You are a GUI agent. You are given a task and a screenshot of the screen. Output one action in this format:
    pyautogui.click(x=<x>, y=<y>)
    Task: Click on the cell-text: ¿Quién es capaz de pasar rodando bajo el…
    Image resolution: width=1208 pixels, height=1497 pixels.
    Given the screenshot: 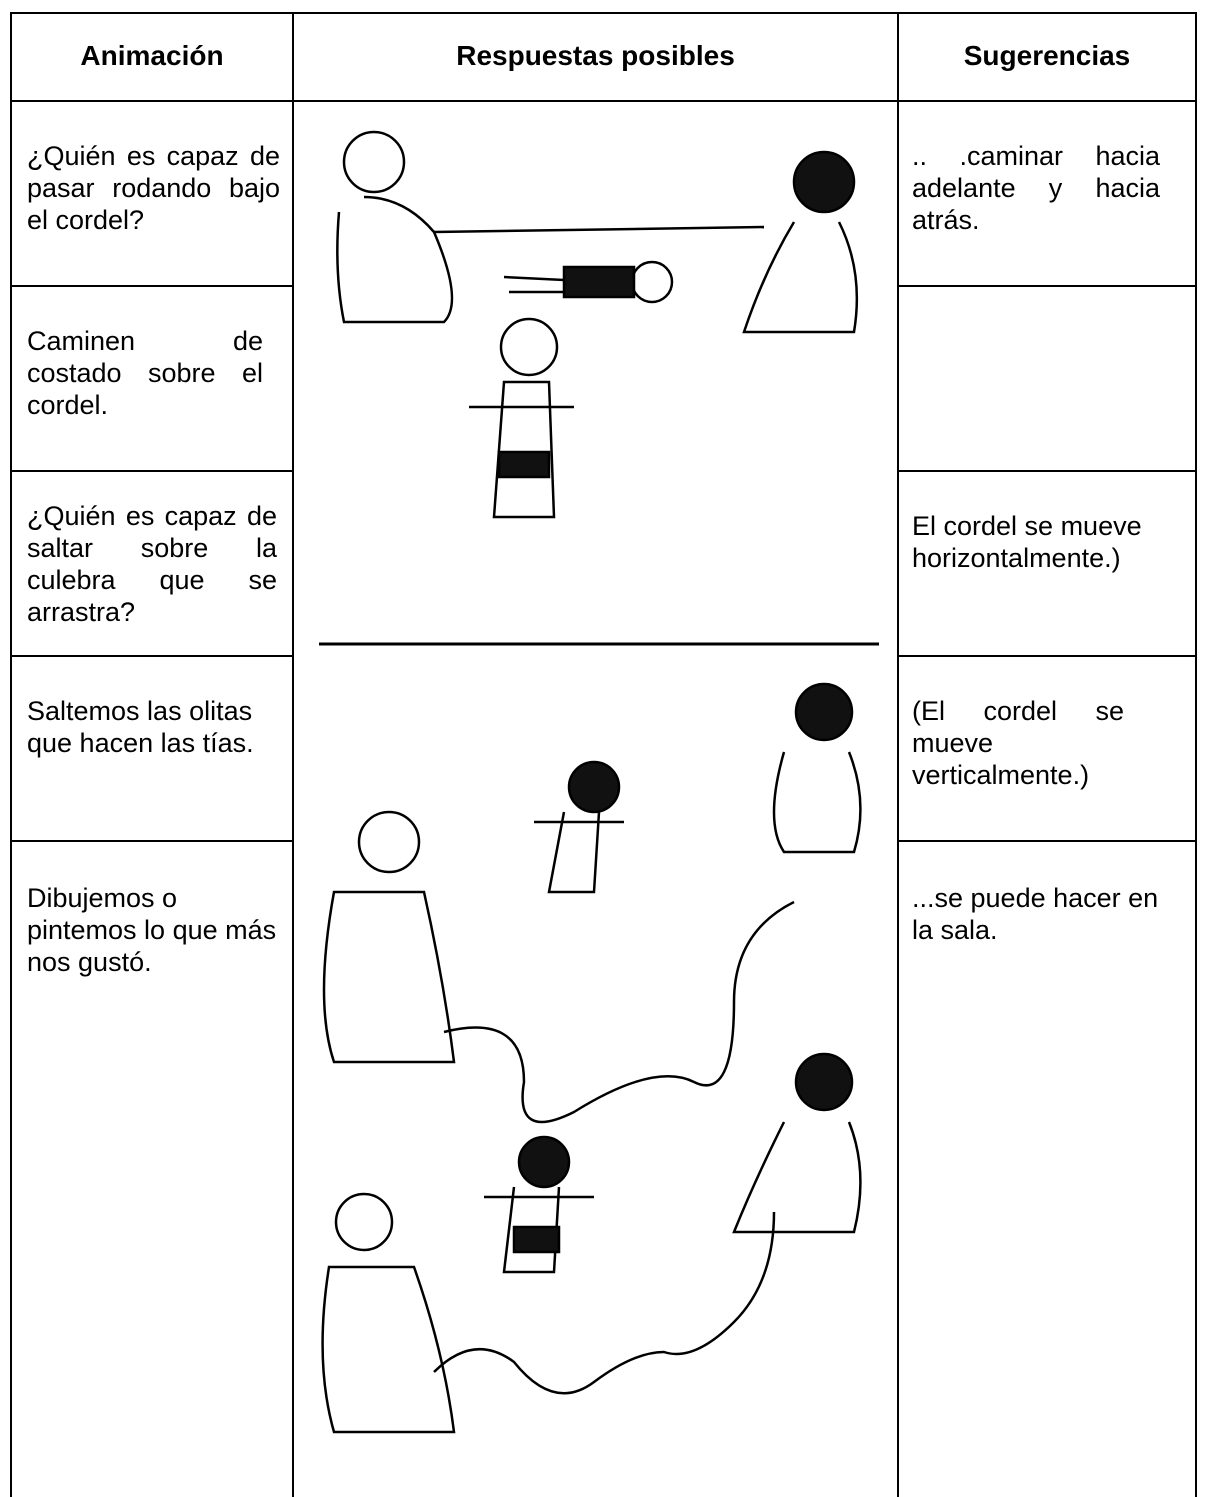 What is the action you would take?
    pyautogui.click(x=153, y=188)
    